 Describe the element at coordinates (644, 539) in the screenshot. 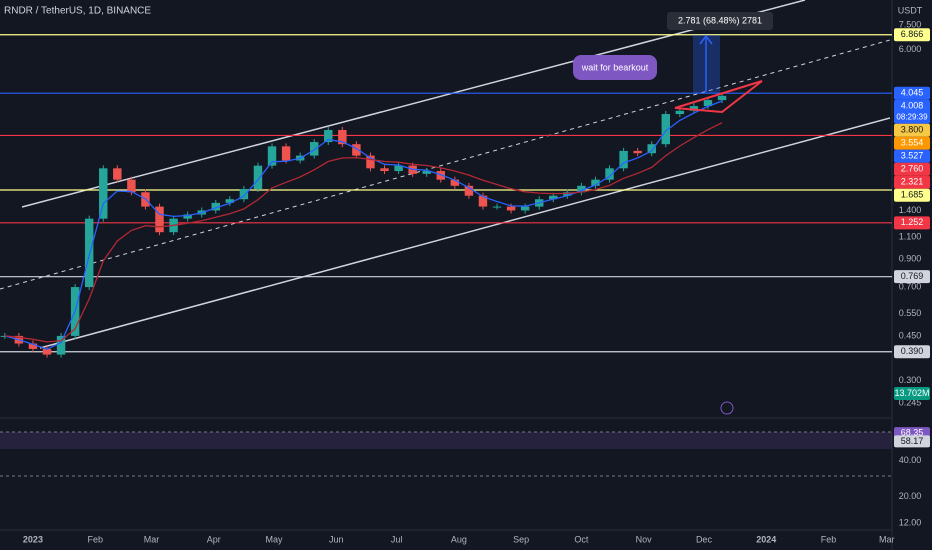

I see `x-tick-label: Nov` at that location.